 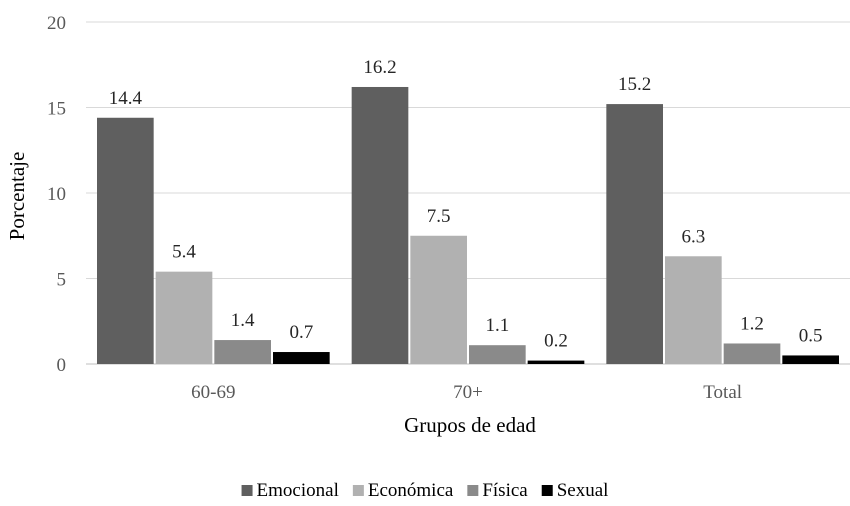 What do you see at coordinates (298, 490) in the screenshot?
I see `legend-label: Emocional` at bounding box center [298, 490].